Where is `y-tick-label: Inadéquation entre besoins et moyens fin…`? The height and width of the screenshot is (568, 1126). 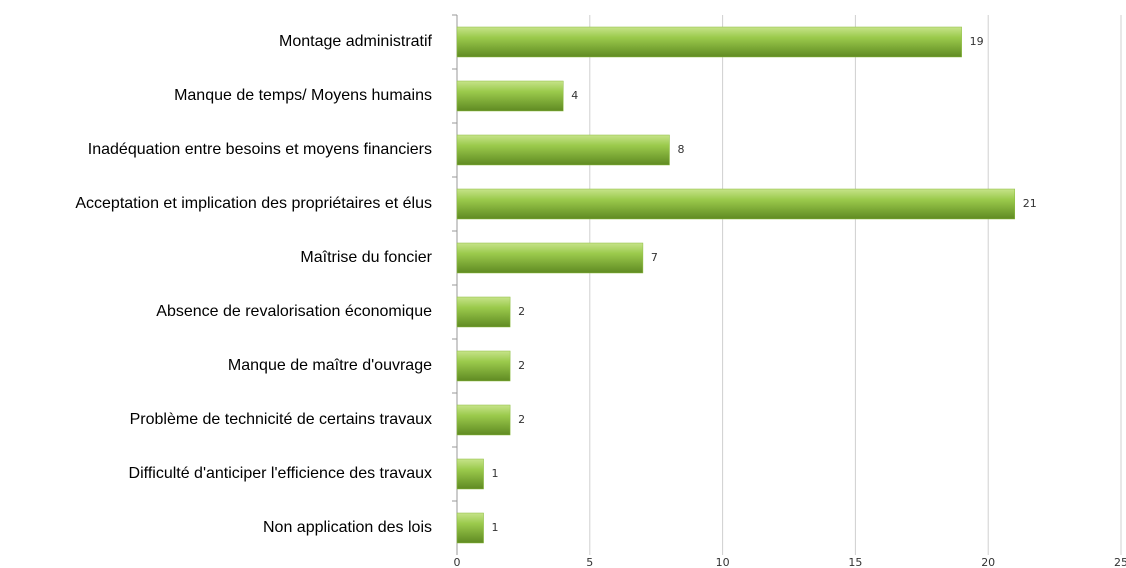
y-tick-label: Inadéquation entre besoins et moyens fin… is located at coordinates (260, 149).